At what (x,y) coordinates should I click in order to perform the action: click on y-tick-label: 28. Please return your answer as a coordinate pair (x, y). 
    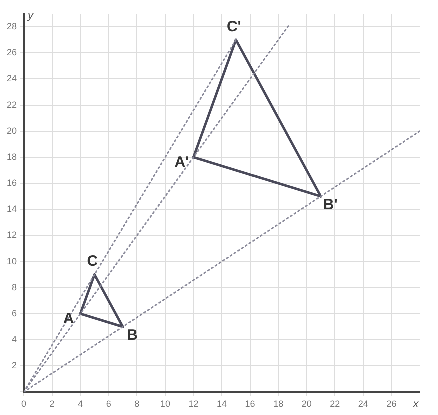
    Looking at the image, I should click on (12, 27).